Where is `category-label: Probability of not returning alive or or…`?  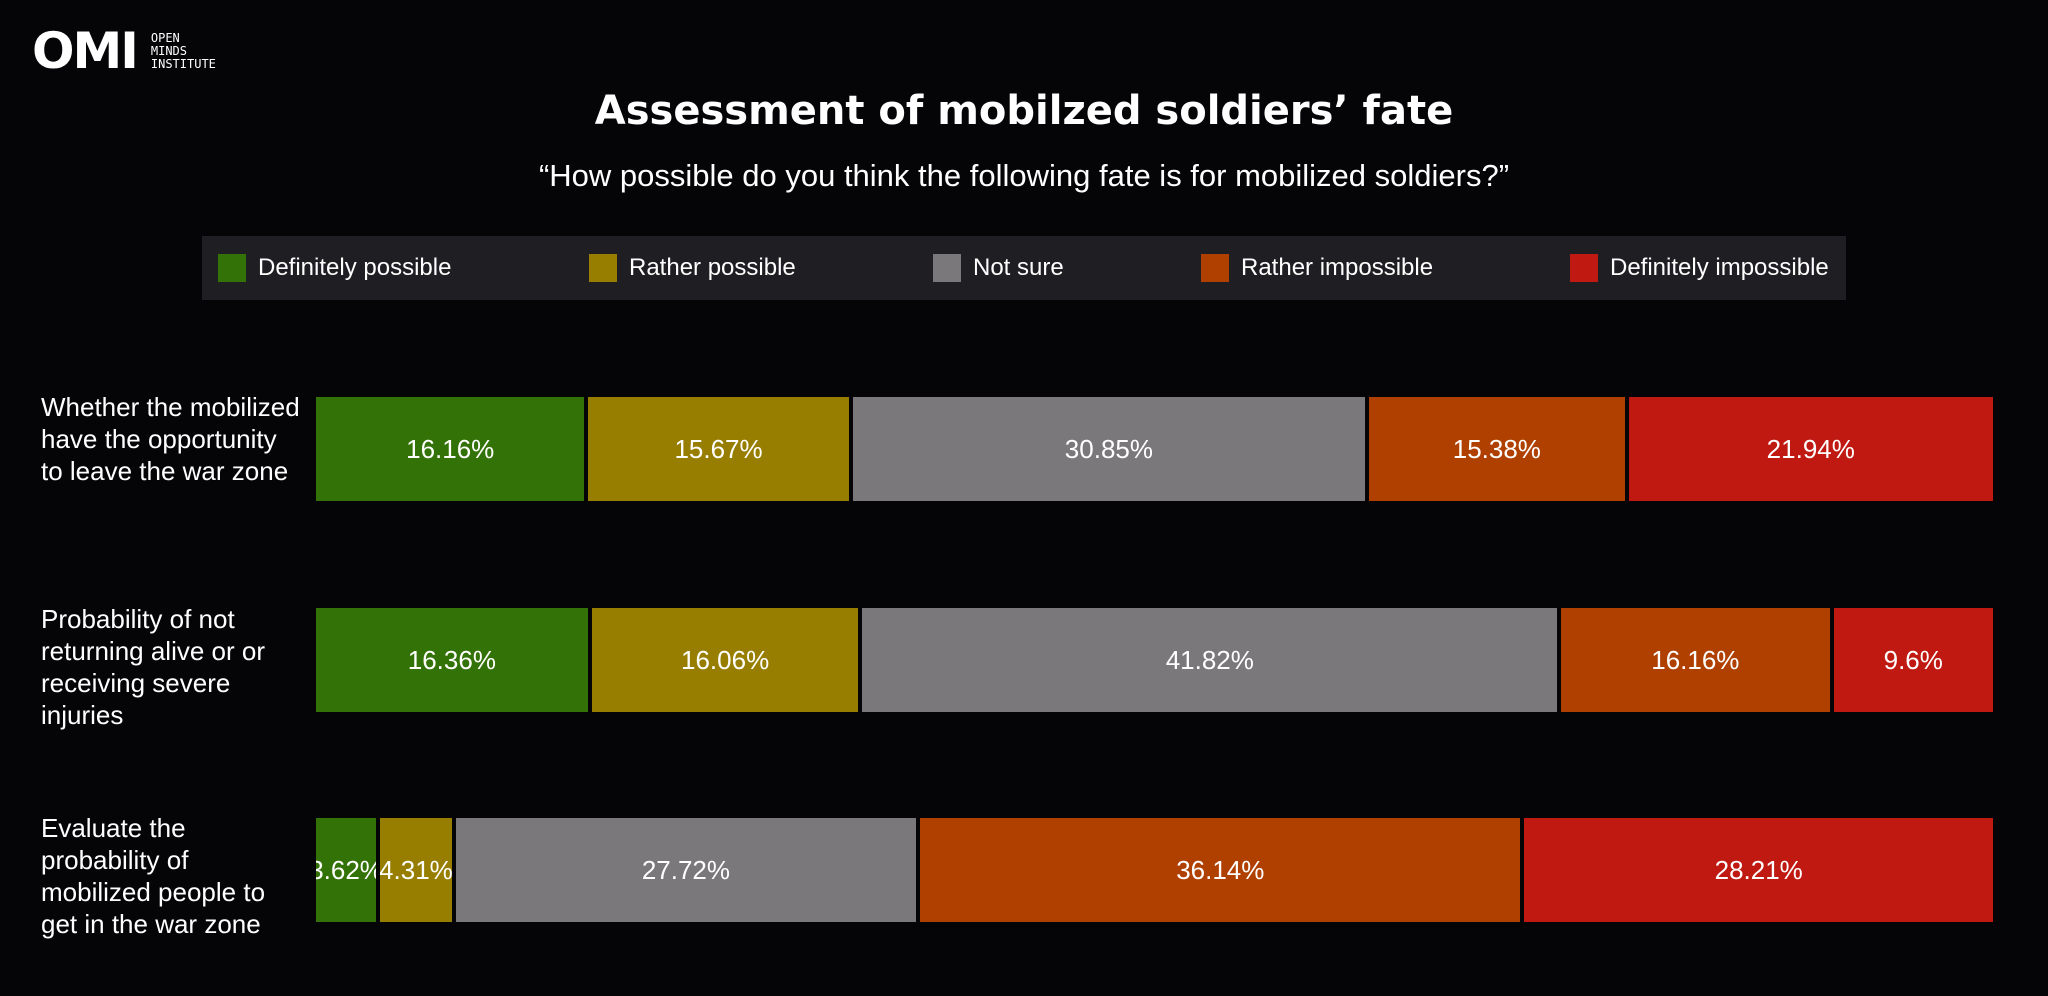 category-label: Probability of not returning alive or or… is located at coordinates (153, 667).